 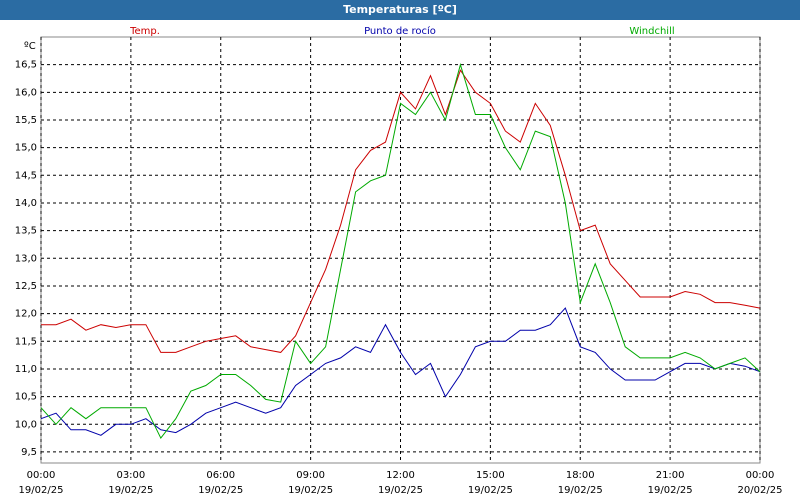 I want to click on y-tick-label: 12,5, so click(x=26, y=286).